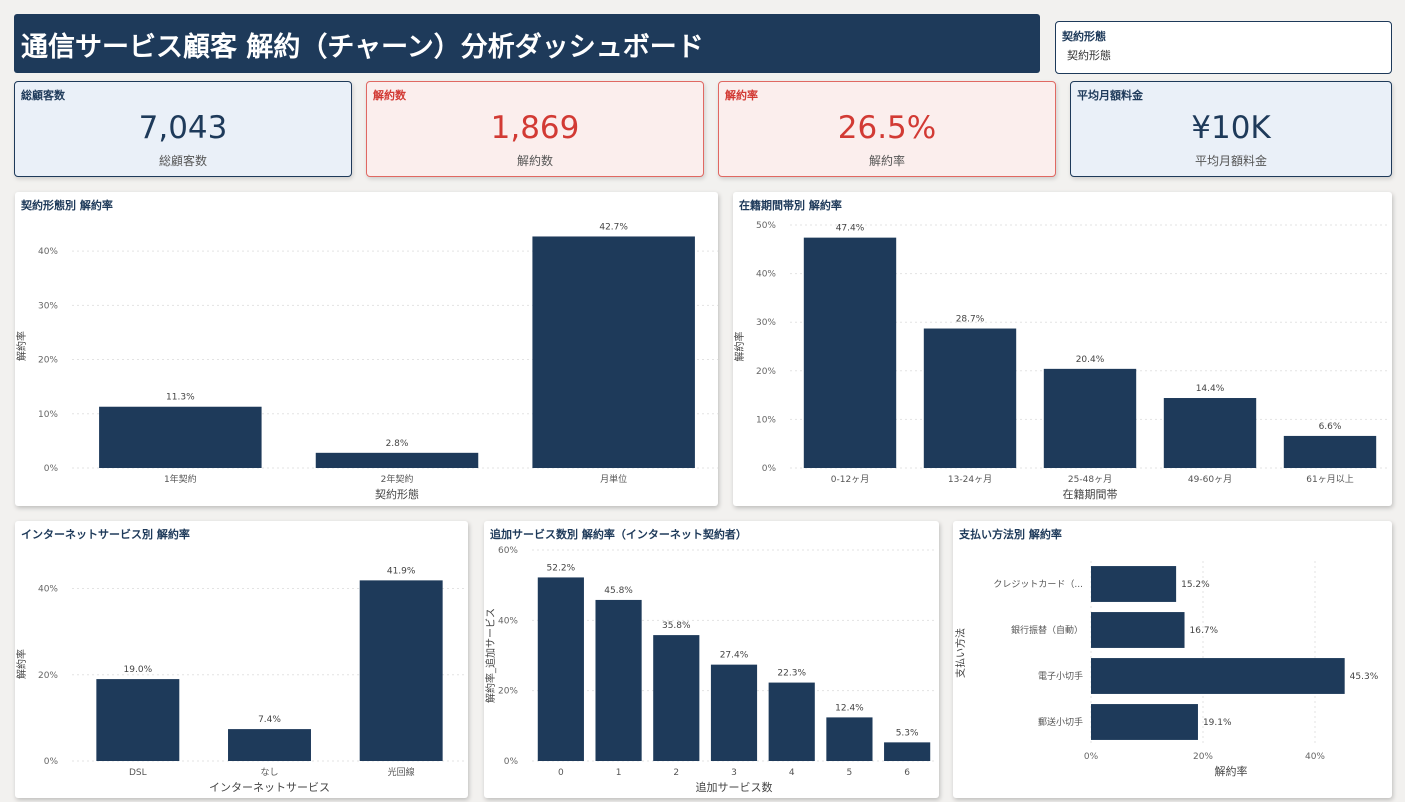 This screenshot has width=1405, height=802. Describe the element at coordinates (613, 479) in the screenshot. I see `x-tick-label: 月単位` at that location.